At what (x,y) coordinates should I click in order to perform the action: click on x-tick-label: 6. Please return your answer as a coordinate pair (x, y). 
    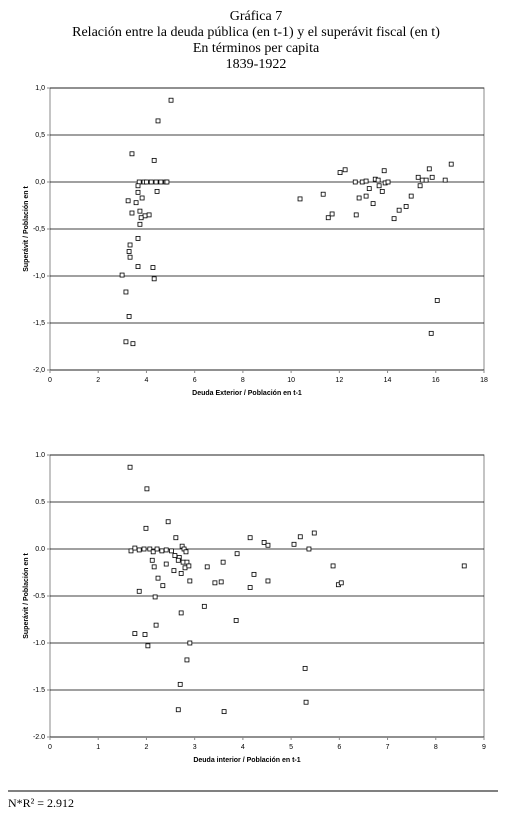
    Looking at the image, I should click on (339, 747).